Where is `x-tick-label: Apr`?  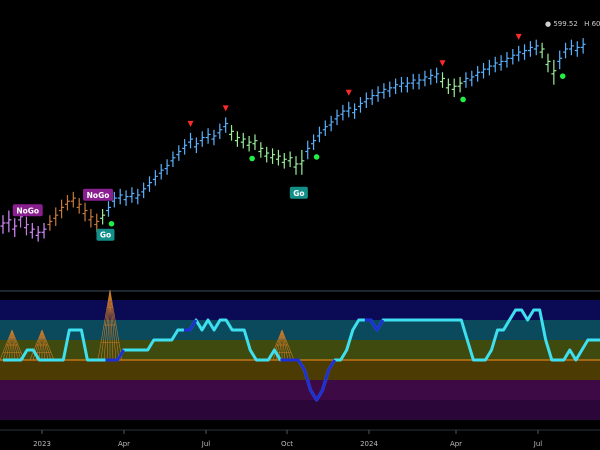
x-tick-label: Apr is located at coordinates (124, 444).